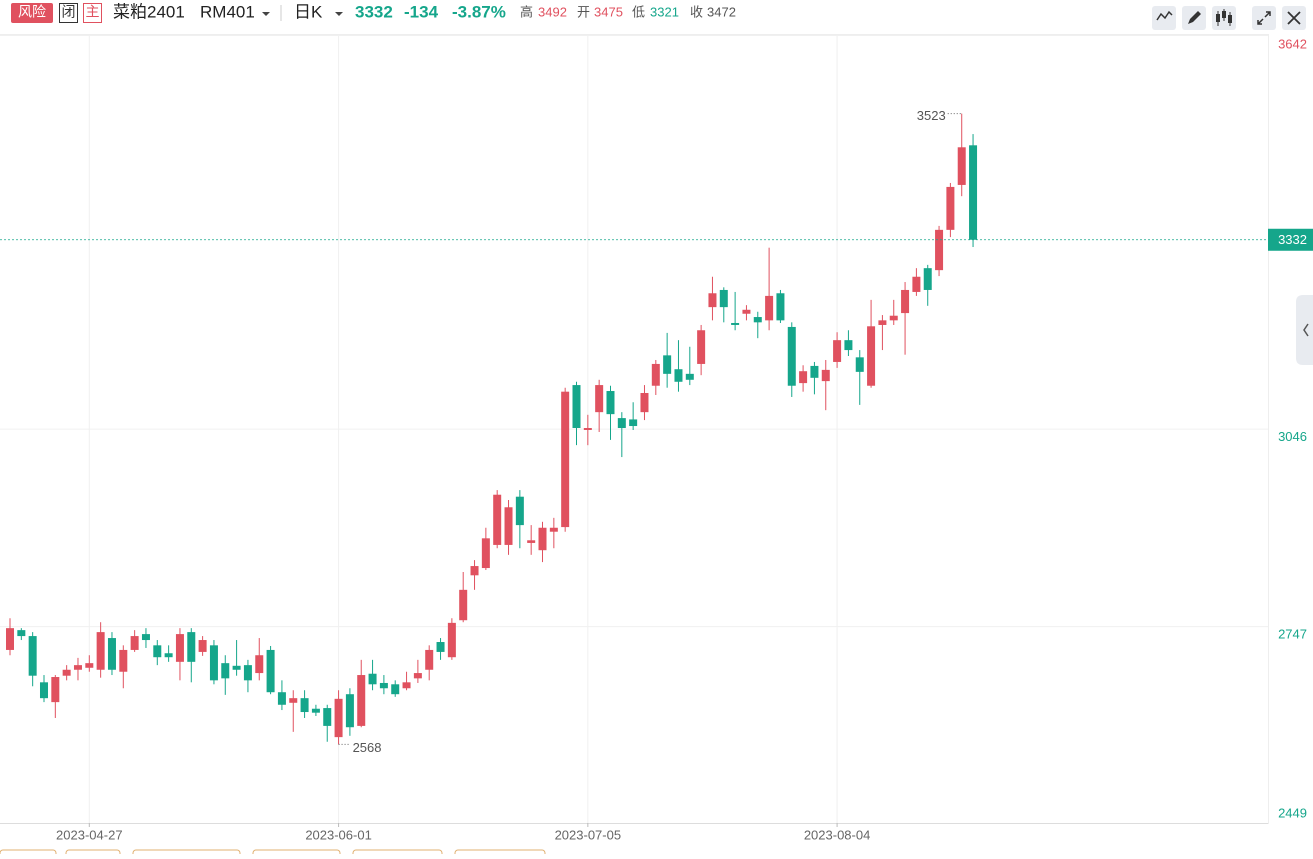 Image resolution: width=1313 pixels, height=859 pixels. What do you see at coordinates (1292, 43) in the screenshot?
I see `y-tick-label: 3642` at bounding box center [1292, 43].